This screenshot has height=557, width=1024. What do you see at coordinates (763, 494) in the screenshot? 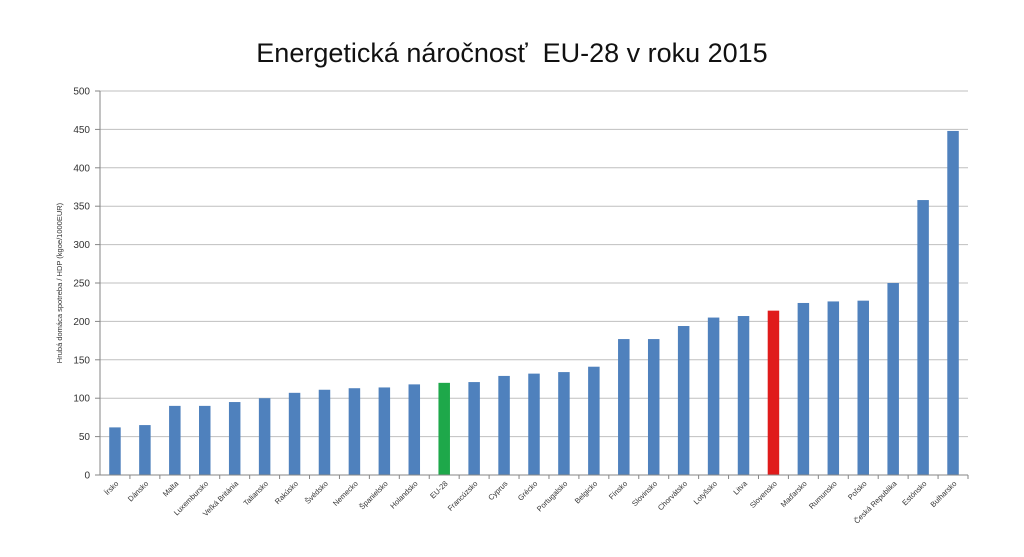
I see `x-tick-label: Slovensko` at bounding box center [763, 494].